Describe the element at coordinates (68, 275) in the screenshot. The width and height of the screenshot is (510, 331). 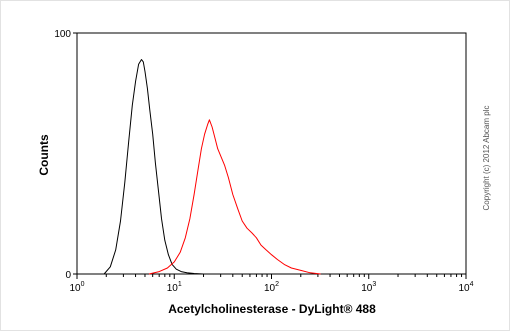
I see `y-tick-label: 0` at that location.